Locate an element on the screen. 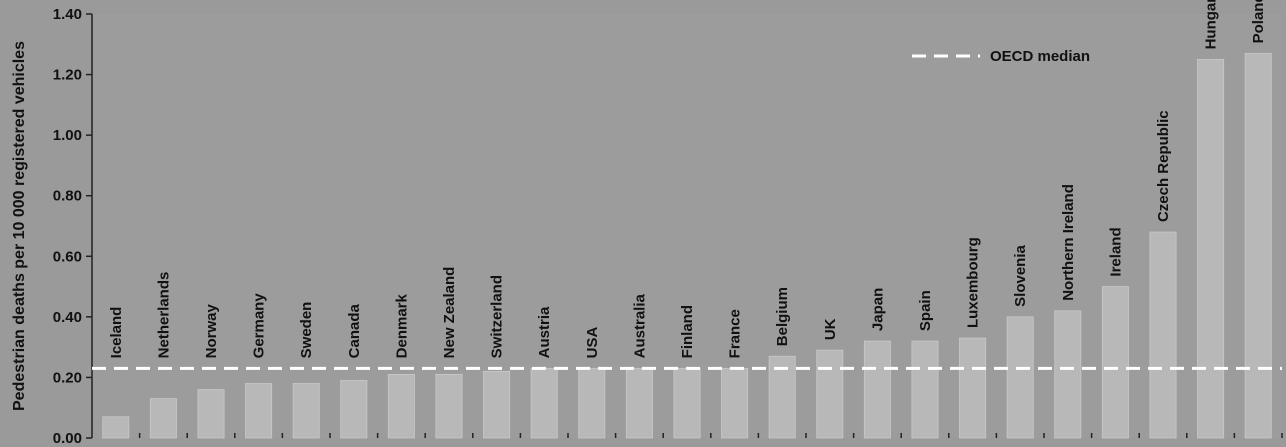 This screenshot has height=447, width=1286. legend: OECD median is located at coordinates (1001, 56).